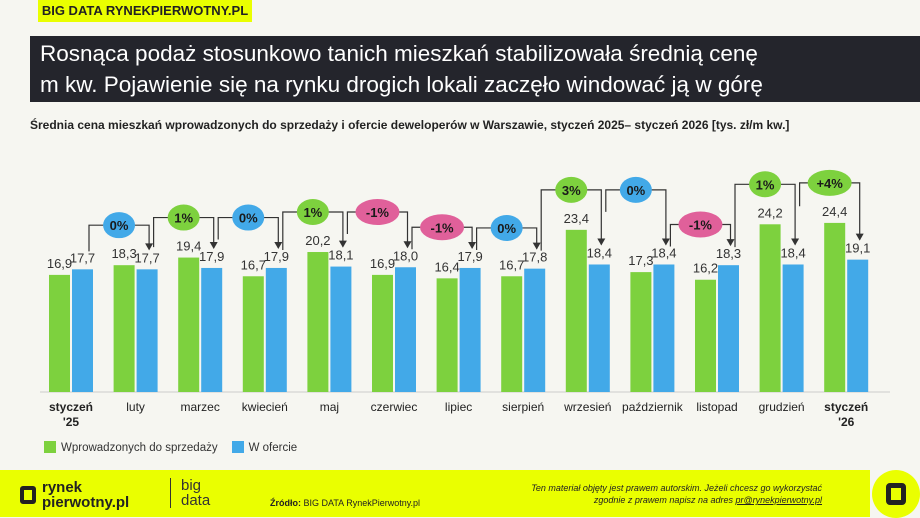 The image size is (920, 518). Describe the element at coordinates (82, 257) in the screenshot. I see `data-label: 17,7` at that location.